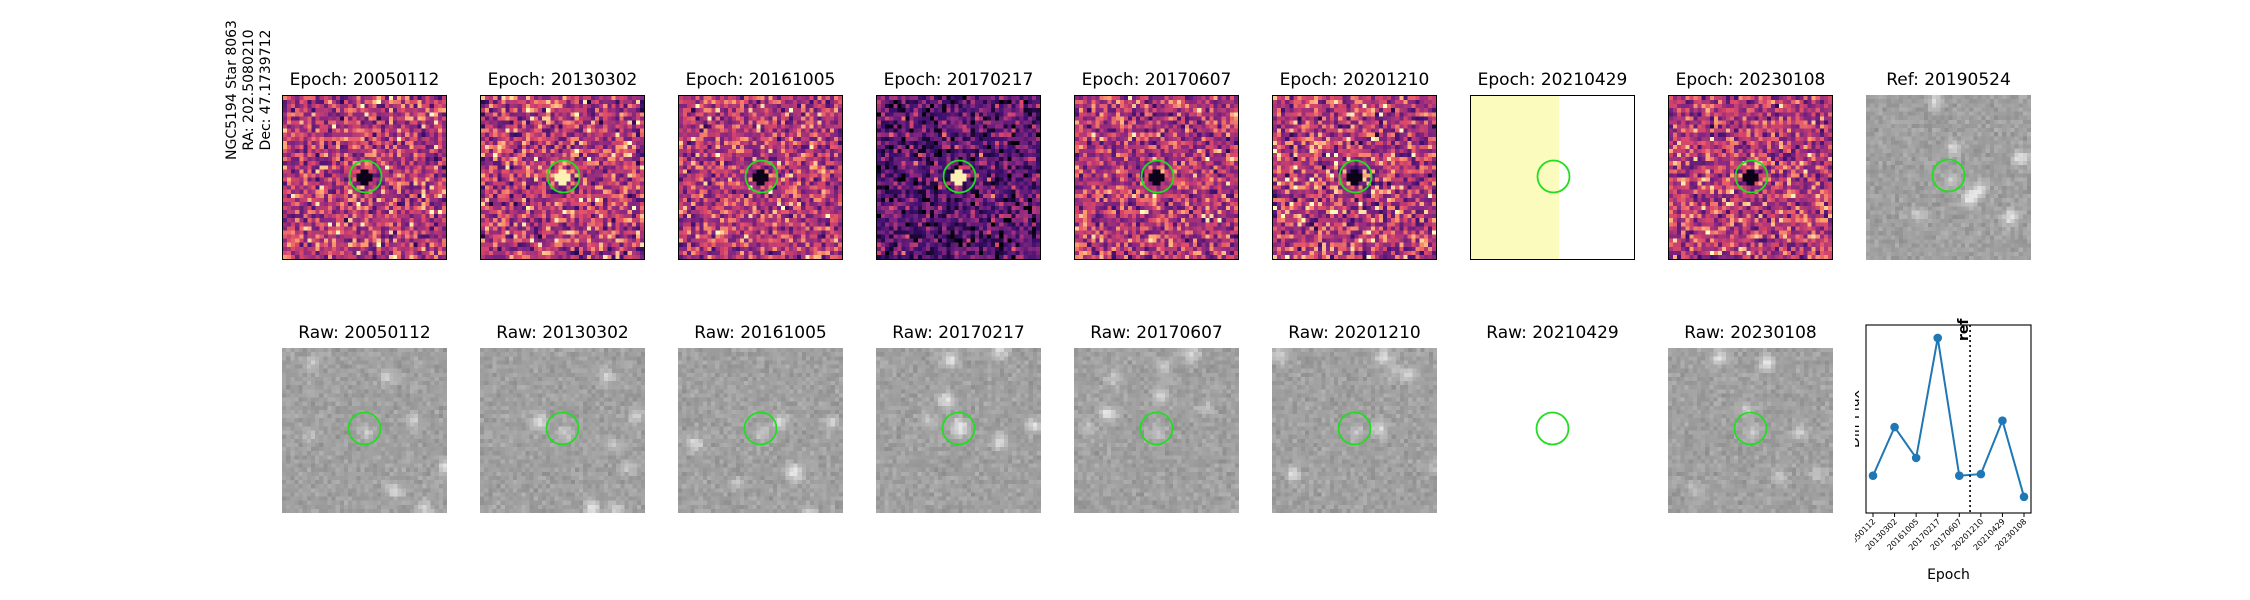 This screenshot has height=600, width=2250. What do you see at coordinates (1751, 80) in the screenshot?
I see `panel-title: Epoch: 20230108` at bounding box center [1751, 80].